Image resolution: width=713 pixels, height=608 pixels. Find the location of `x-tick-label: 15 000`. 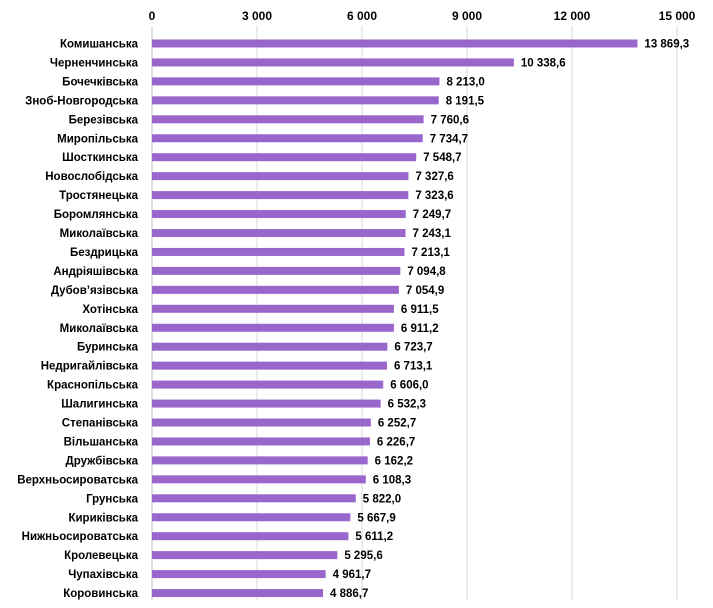

x-tick-label: 15 000 is located at coordinates (677, 16).